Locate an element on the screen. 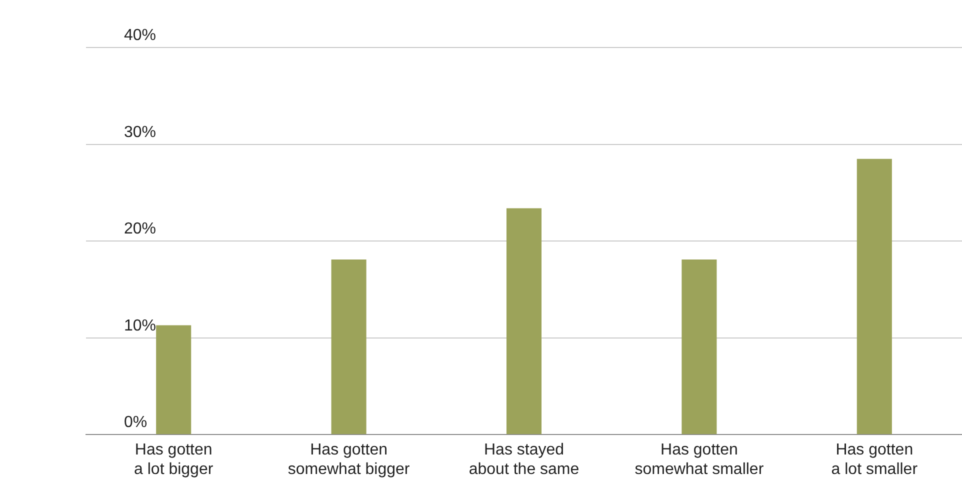 The image size is (962, 493). y-tick-label: 30% is located at coordinates (140, 132).